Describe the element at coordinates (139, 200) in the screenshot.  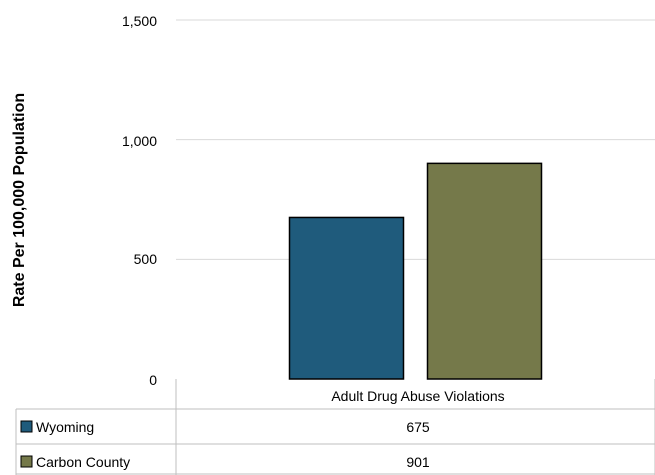
I see `y-tick-labels: 0 500 1,000 1,500` at that location.